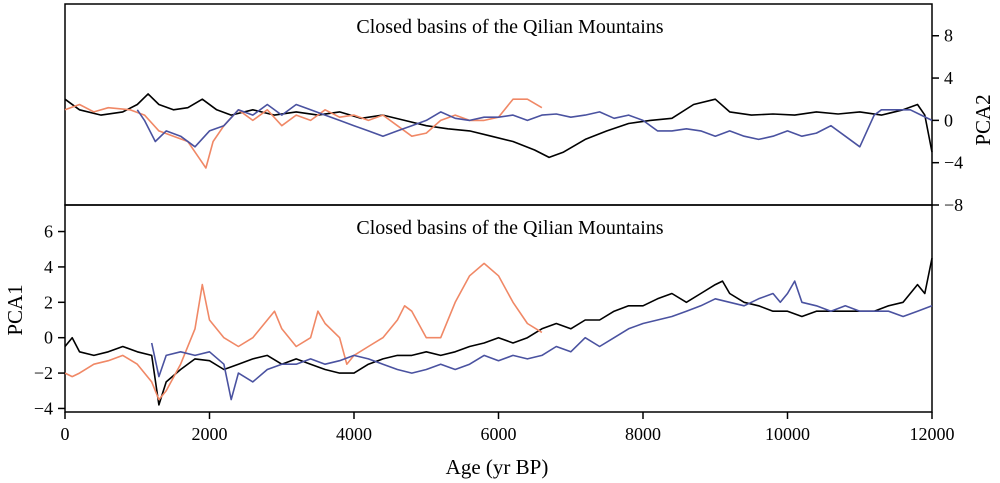 Image resolution: width=1000 pixels, height=483 pixels. What do you see at coordinates (354, 434) in the screenshot?
I see `x-tick-label: 4000` at bounding box center [354, 434].